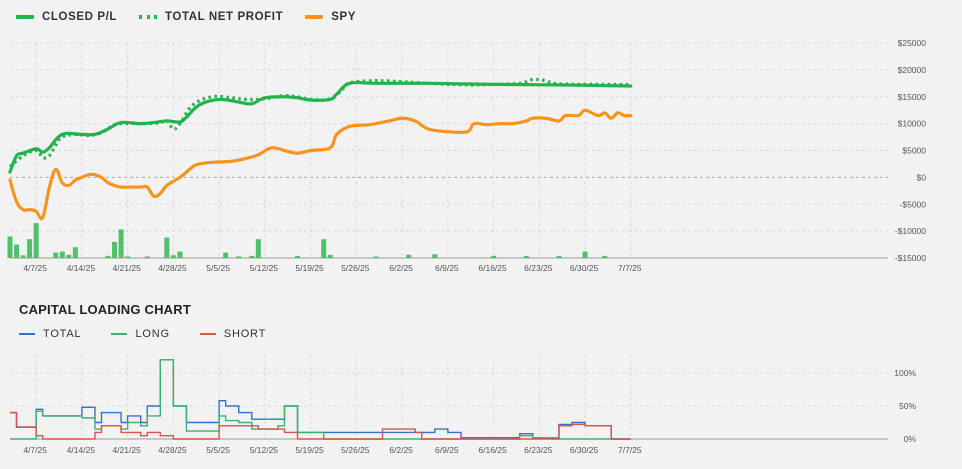 Image resolution: width=962 pixels, height=469 pixels. What do you see at coordinates (922, 177) in the screenshot?
I see `y-tick-label: $0` at bounding box center [922, 177].